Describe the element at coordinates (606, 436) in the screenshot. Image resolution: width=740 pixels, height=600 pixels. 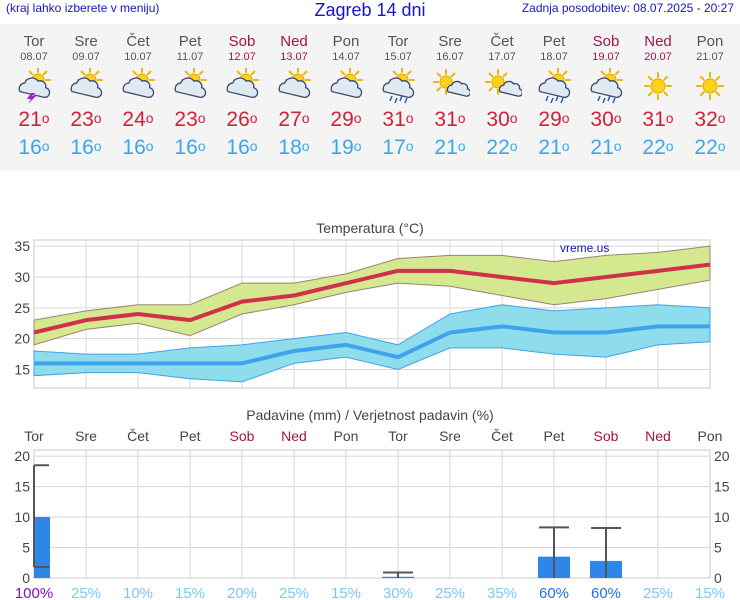
I see `x-tick-label: Sob` at that location.